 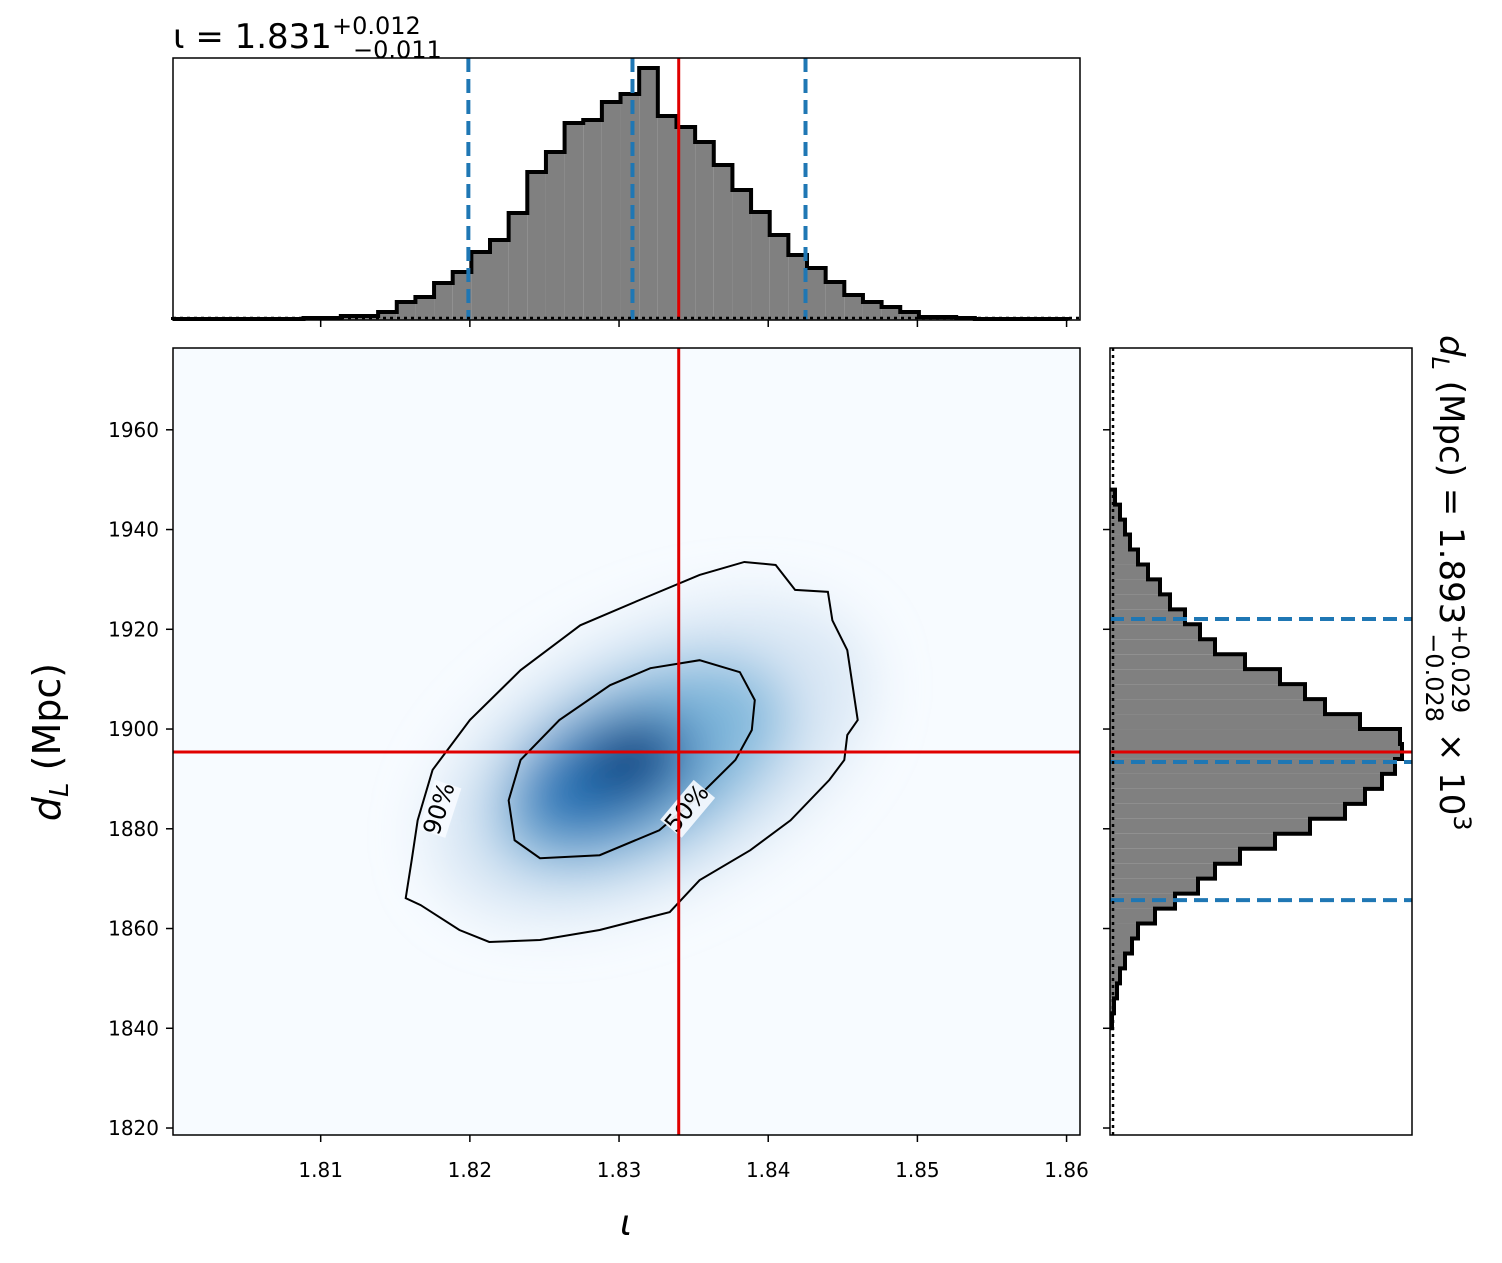 I want to click on top-frame, so click(x=626, y=189).